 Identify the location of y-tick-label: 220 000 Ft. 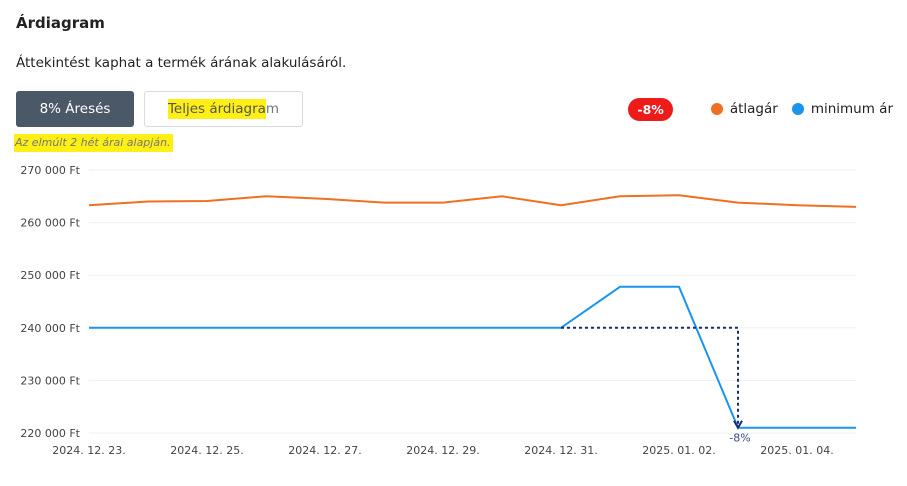
(50, 433).